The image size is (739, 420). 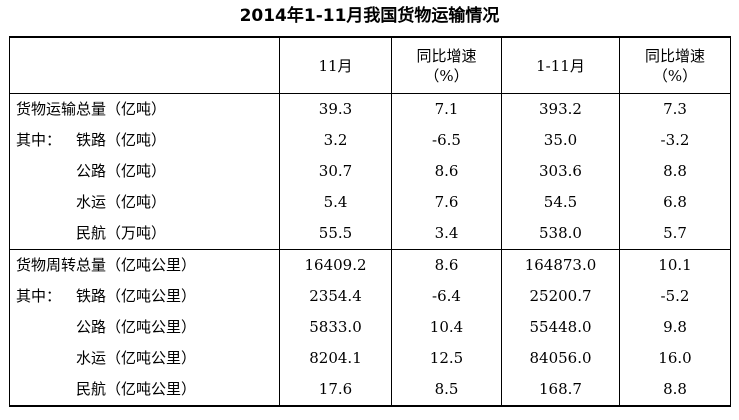 I want to click on row-label: 货物周转总量（亿吨公里）, so click(x=144, y=265).